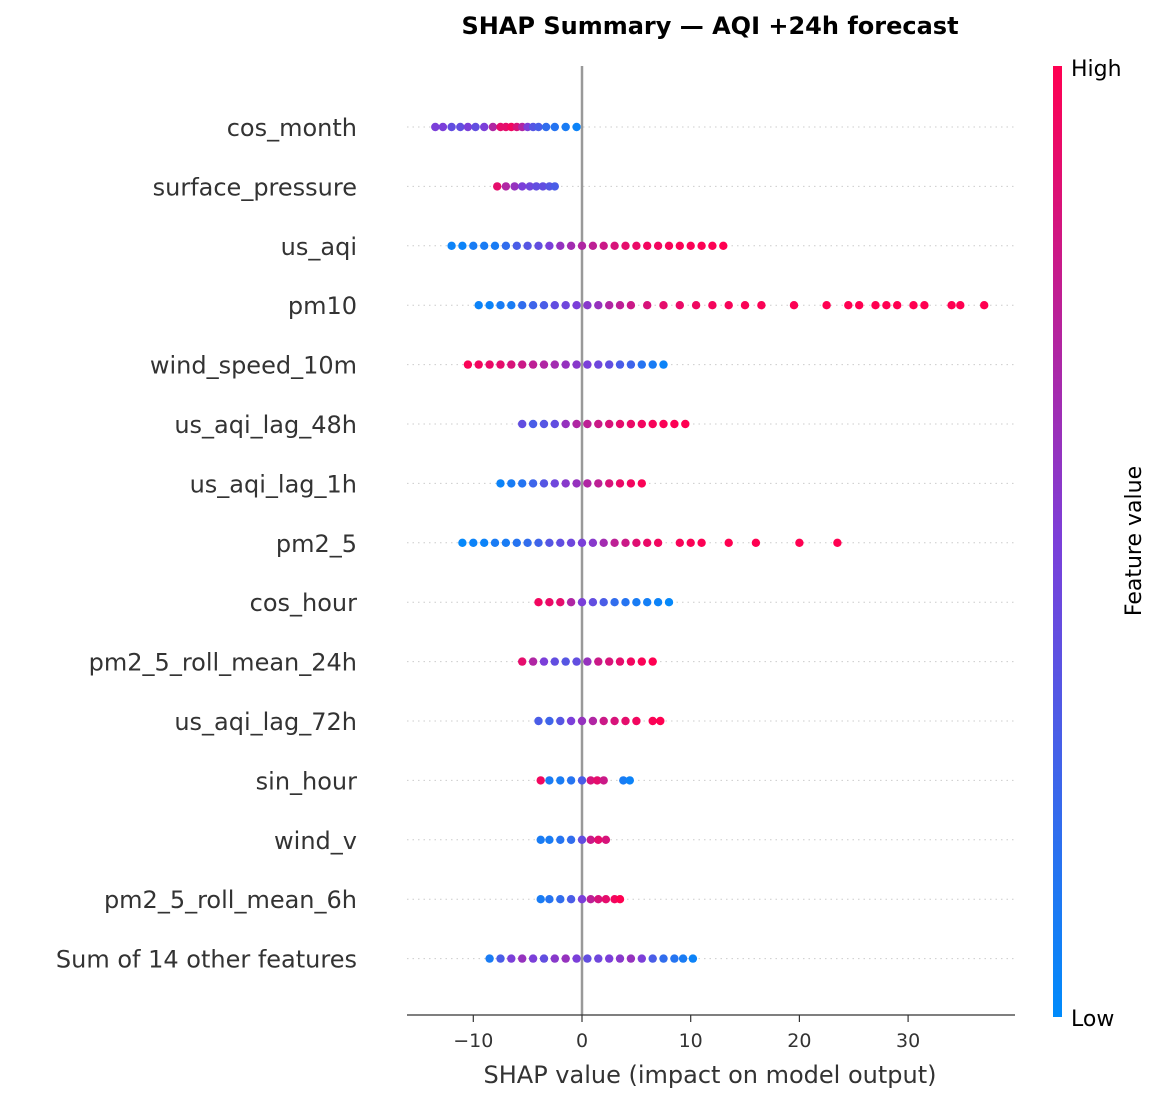 This screenshot has width=1163, height=1105. What do you see at coordinates (230, 900) in the screenshot?
I see `feature-label: pm2_5_roll_mean_6h` at bounding box center [230, 900].